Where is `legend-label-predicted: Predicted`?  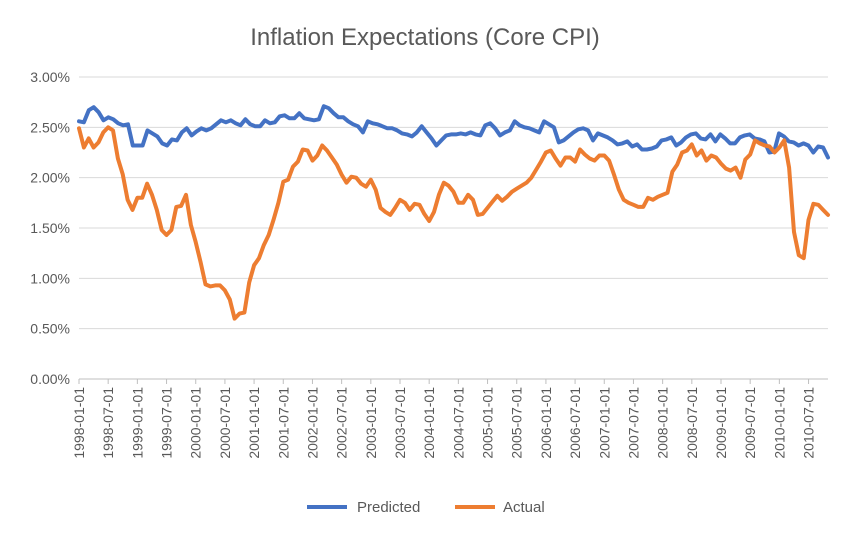
legend-label-predicted: Predicted is located at coordinates (388, 507).